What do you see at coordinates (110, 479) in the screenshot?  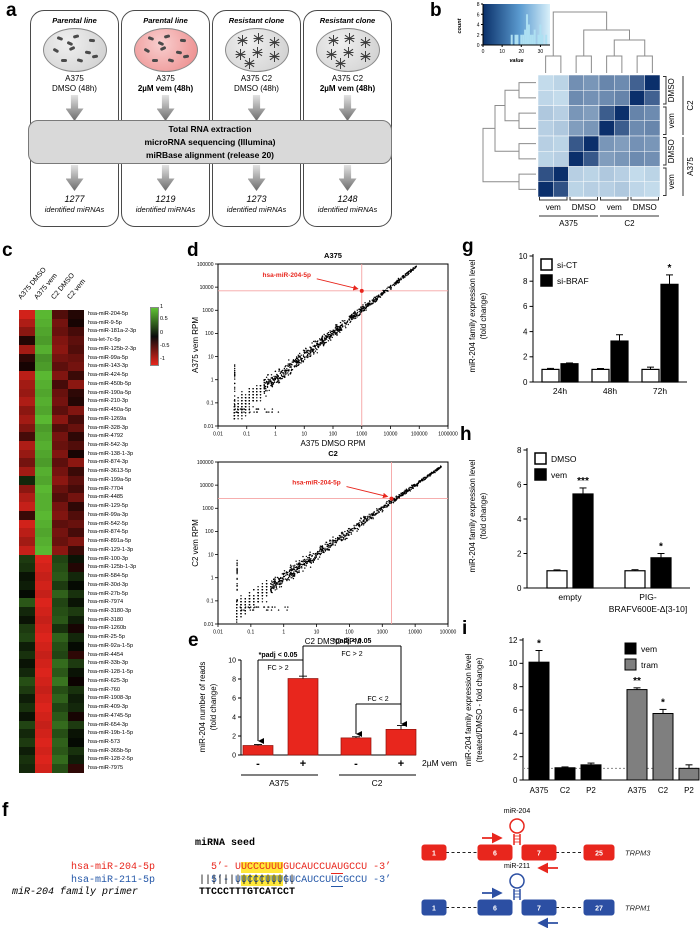 I see `mirna-name: hsa-miR-199a-5p` at bounding box center [110, 479].